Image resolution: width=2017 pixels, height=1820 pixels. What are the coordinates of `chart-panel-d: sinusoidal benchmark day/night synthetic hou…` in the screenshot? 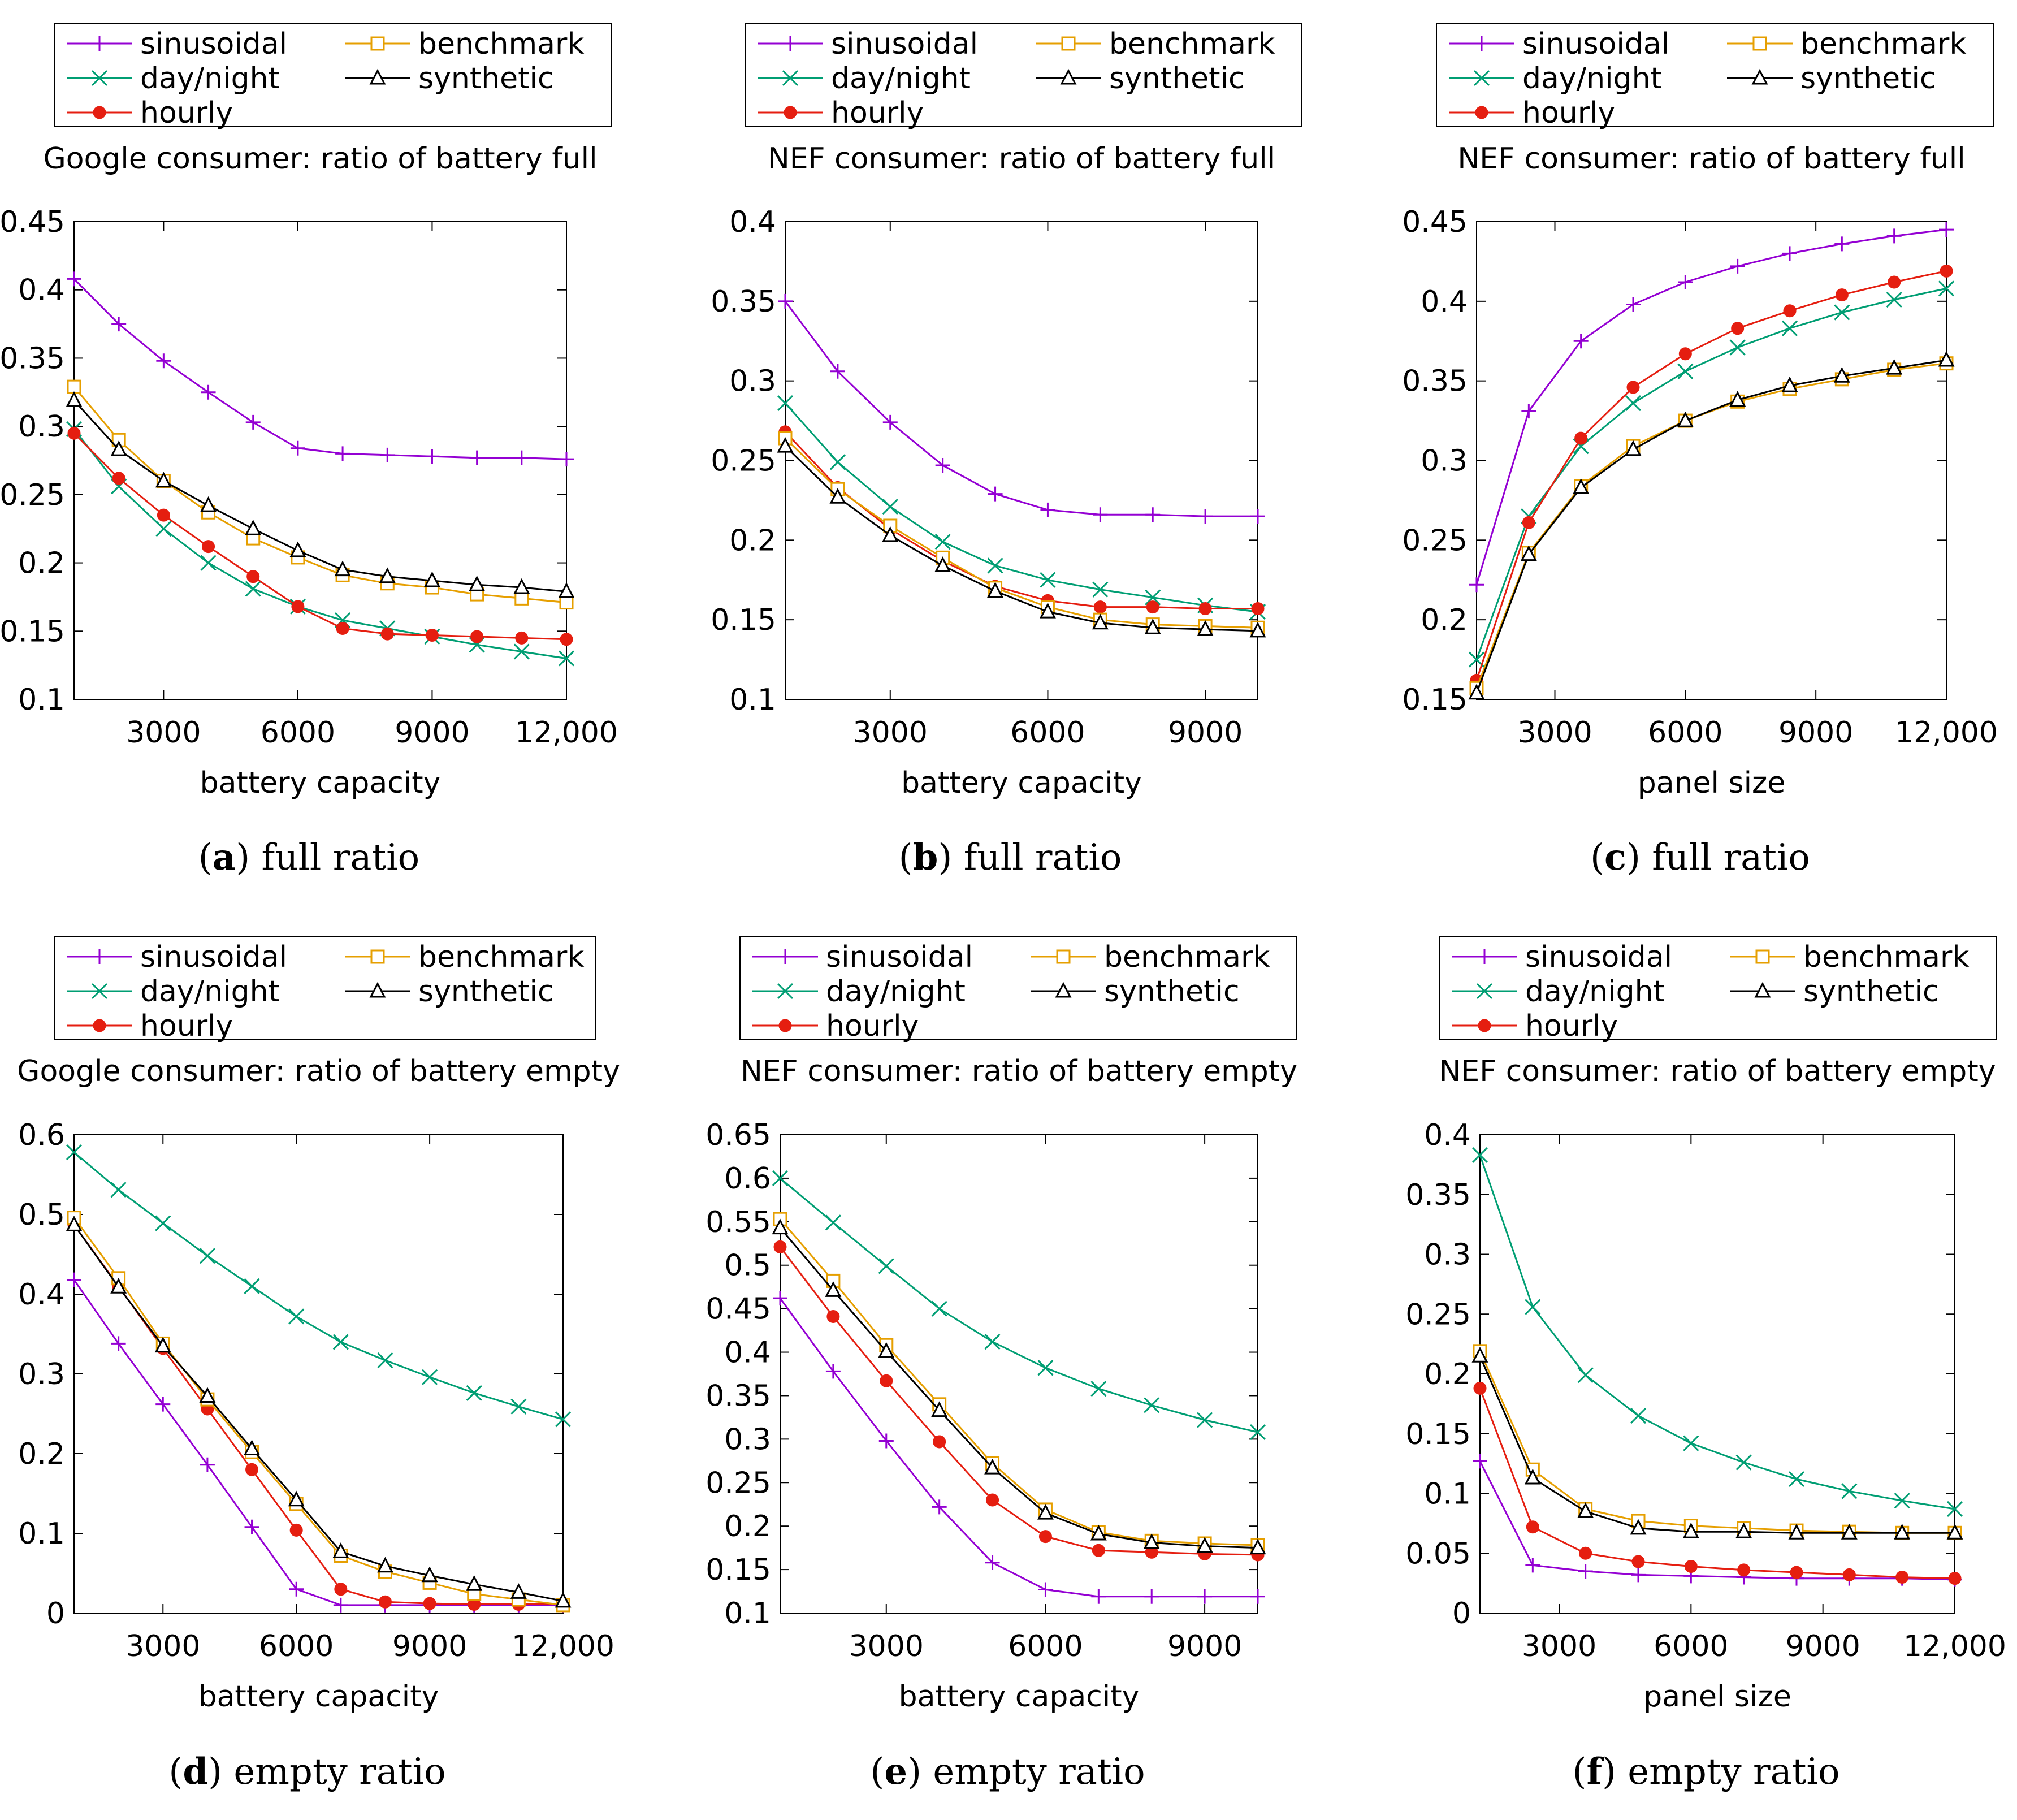 It's located at (318, 1365).